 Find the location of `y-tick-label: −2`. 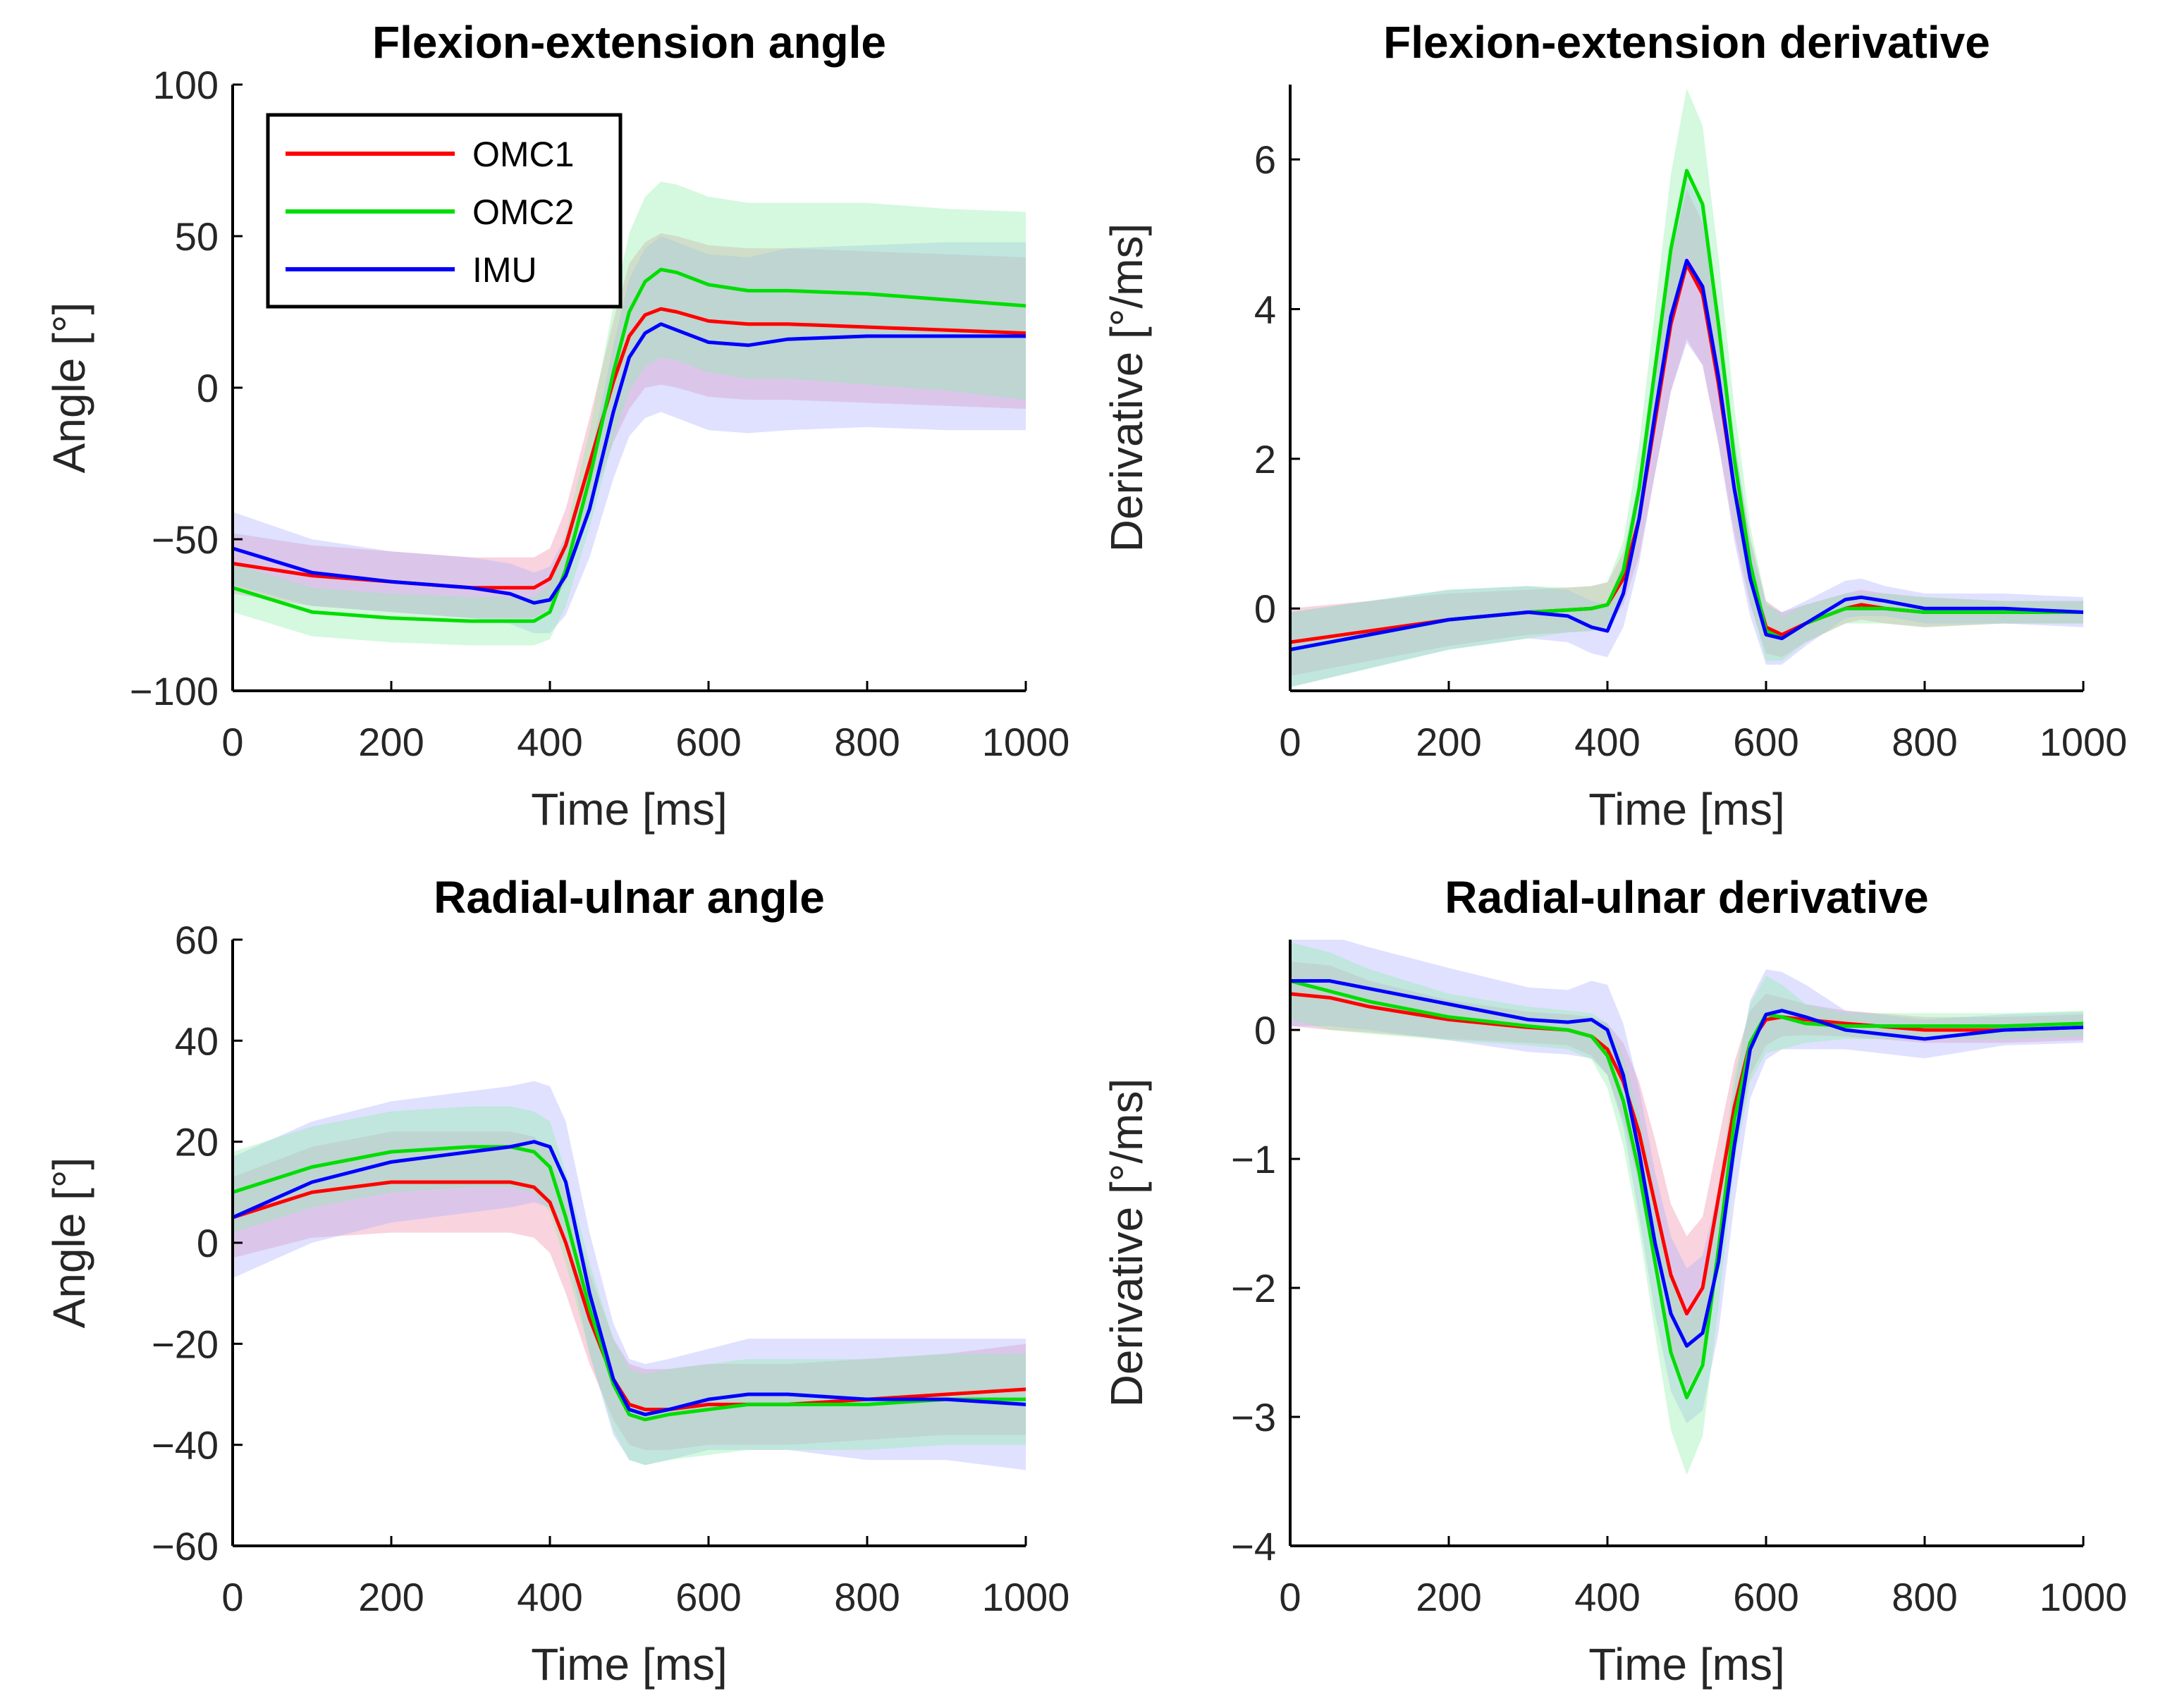

y-tick-label: −2 is located at coordinates (1254, 1288).